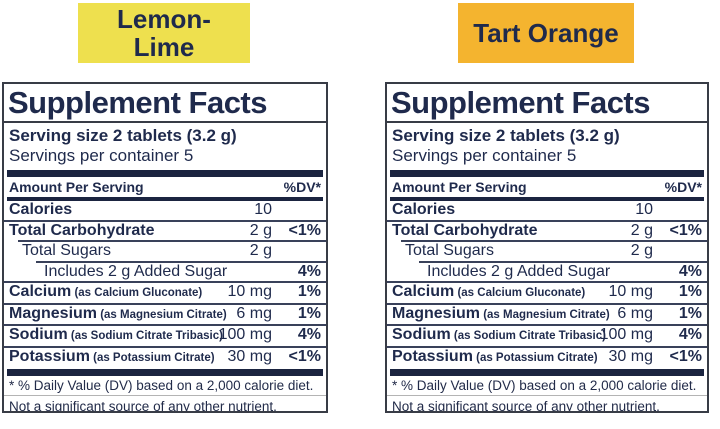 The width and height of the screenshot is (720, 429). What do you see at coordinates (164, 47) in the screenshot?
I see `flavor-name-line: Lime` at bounding box center [164, 47].